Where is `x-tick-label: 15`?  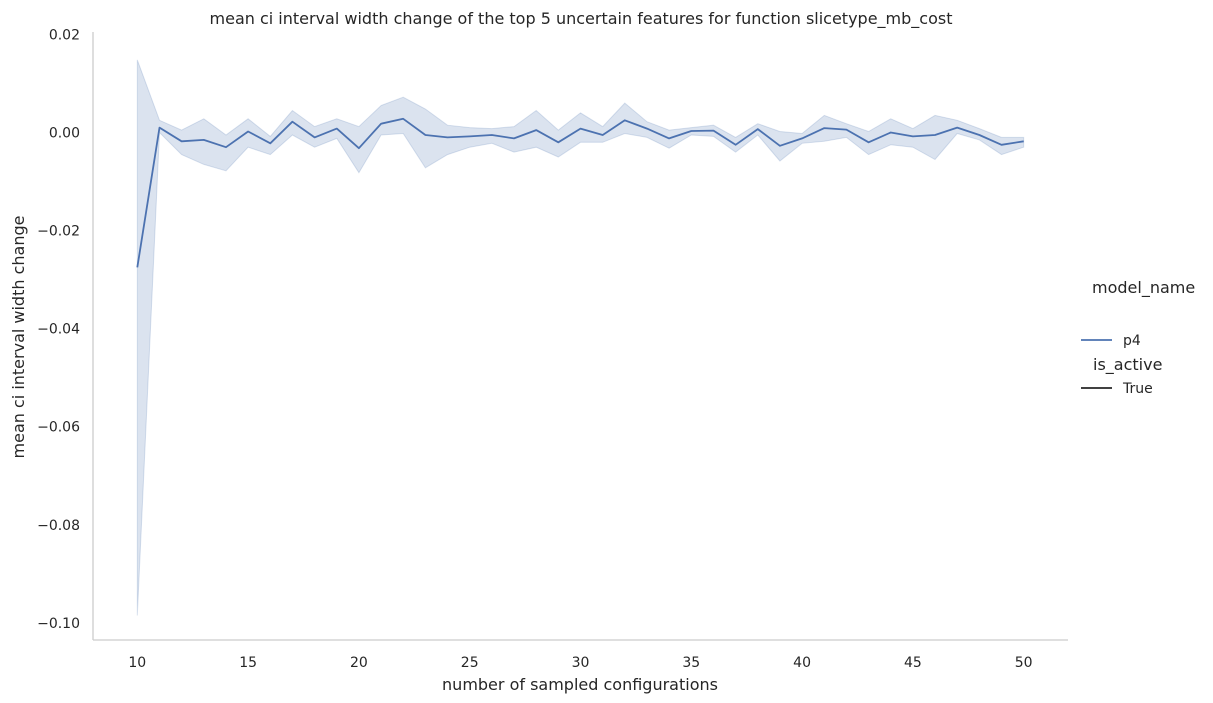
x-tick-label: 15 is located at coordinates (248, 663).